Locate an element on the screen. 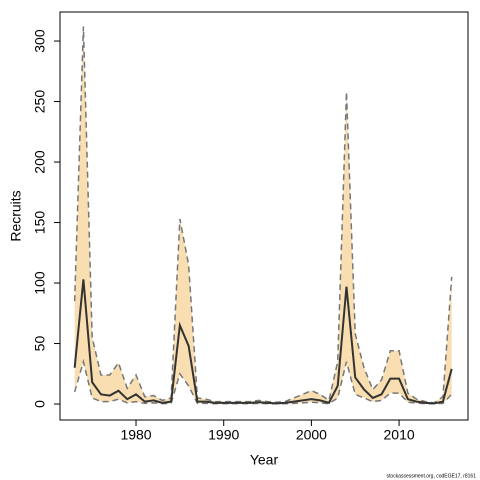 This screenshot has height=480, width=480. y-tick-label: 200 is located at coordinates (40, 162).